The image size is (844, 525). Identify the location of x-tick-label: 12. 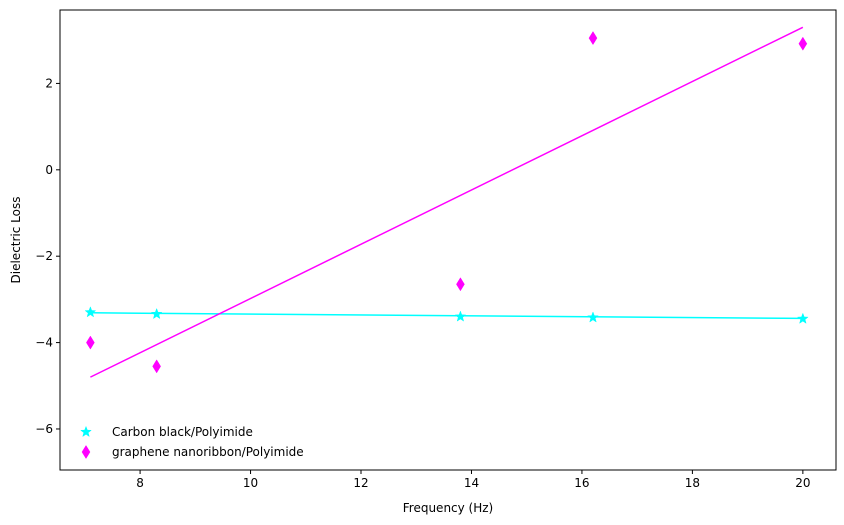
(360, 483).